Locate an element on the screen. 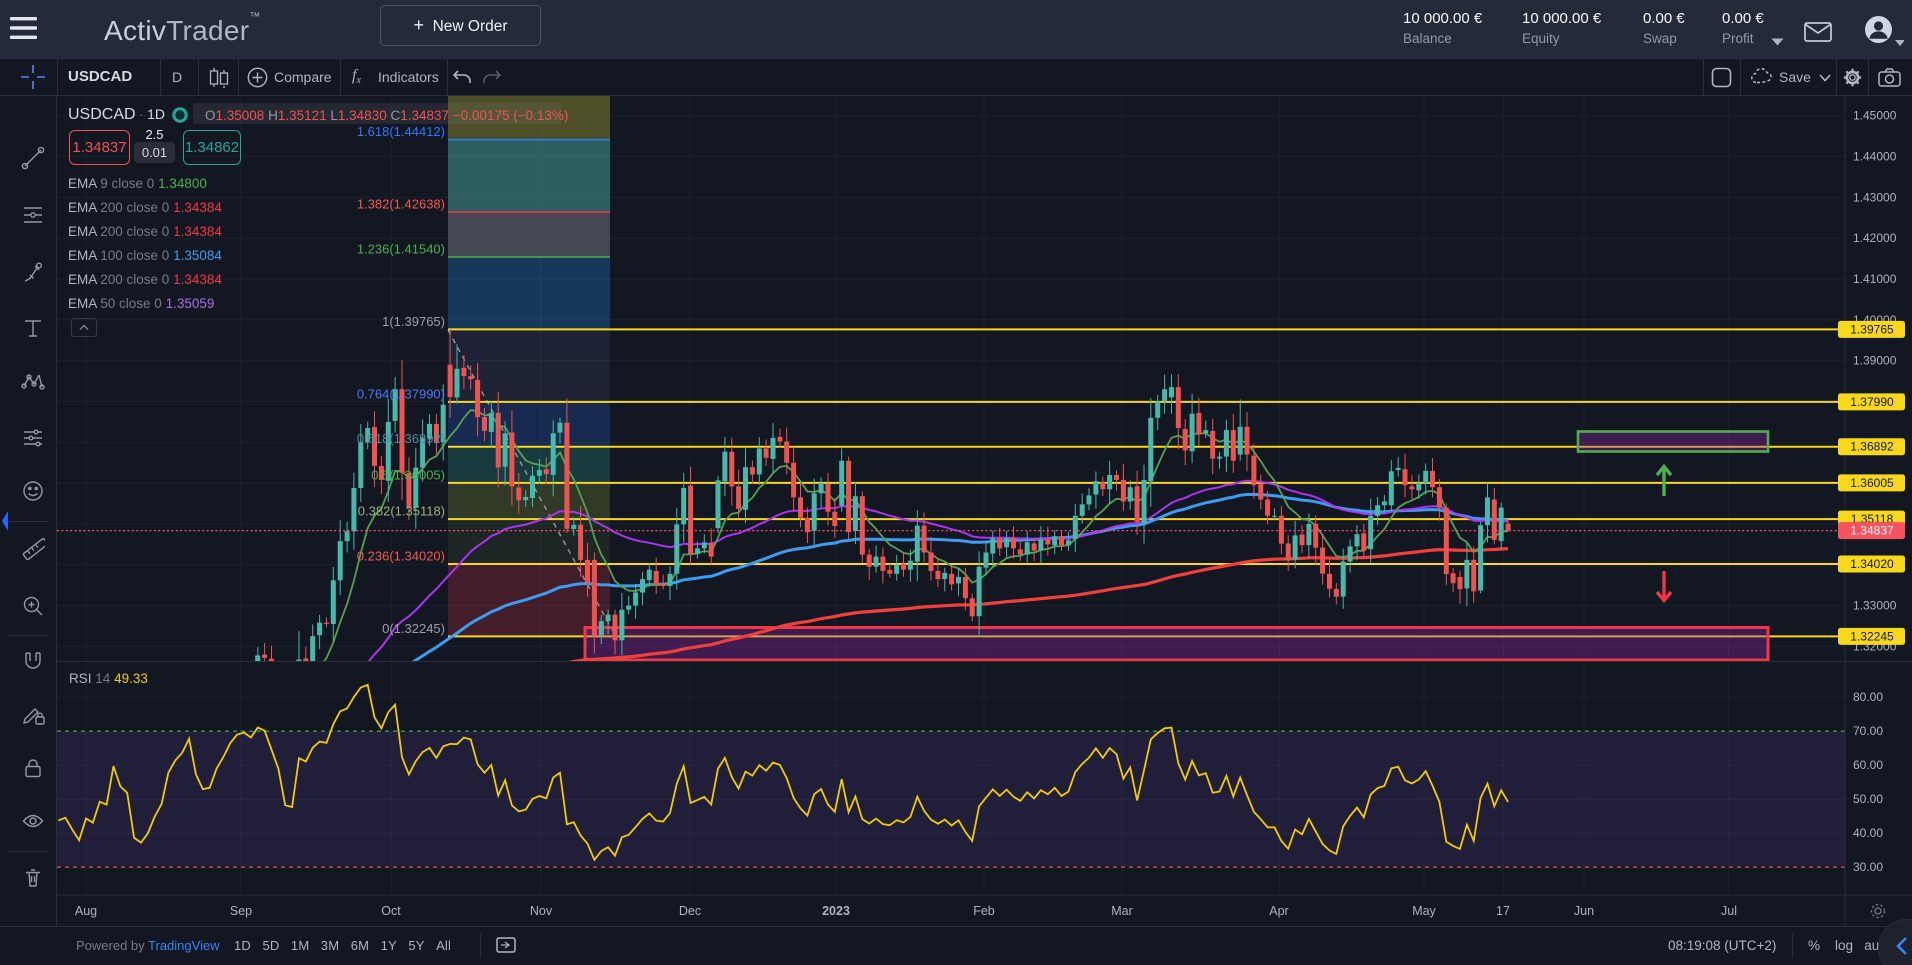  svg-text: 1.45000 is located at coordinates (1875, 116).